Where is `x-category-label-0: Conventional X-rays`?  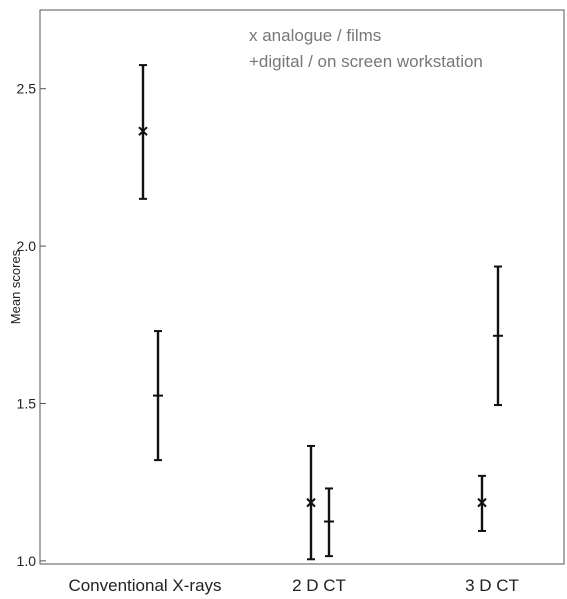
x-category-label-0: Conventional X-rays is located at coordinates (144, 585).